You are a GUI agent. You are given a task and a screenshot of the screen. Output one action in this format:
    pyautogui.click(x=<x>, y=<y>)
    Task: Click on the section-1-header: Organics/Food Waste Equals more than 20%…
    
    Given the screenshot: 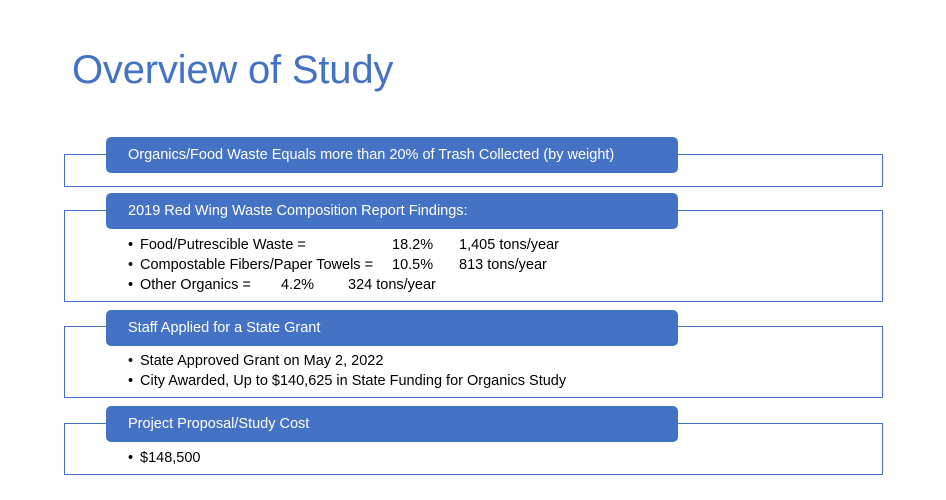 What is the action you would take?
    pyautogui.click(x=392, y=155)
    